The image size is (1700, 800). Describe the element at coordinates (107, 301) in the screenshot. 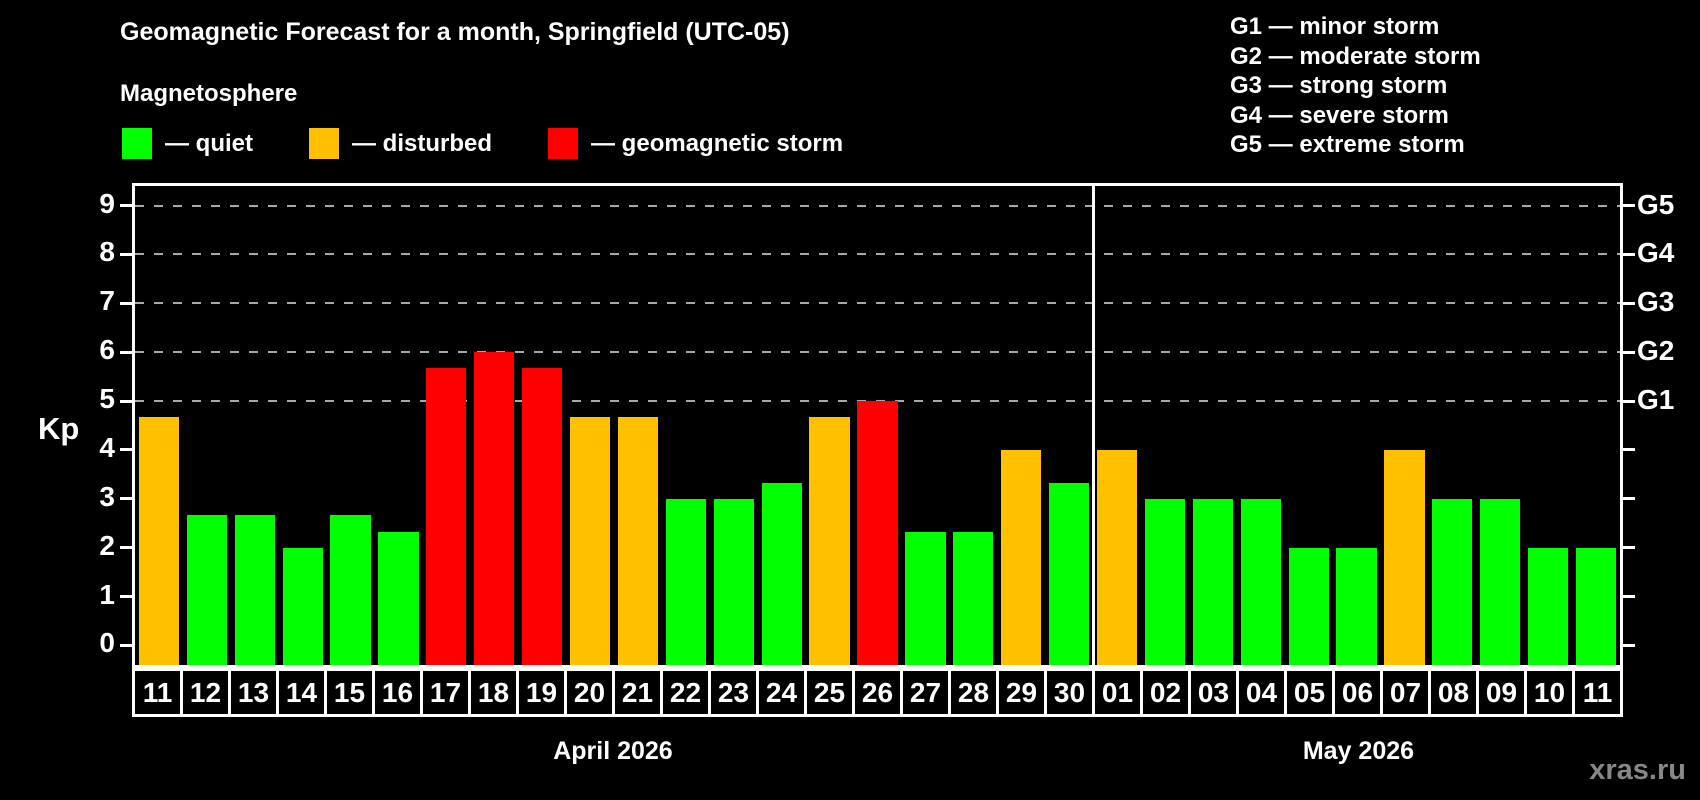

I see `y-axis-tick-label-7: 7` at that location.